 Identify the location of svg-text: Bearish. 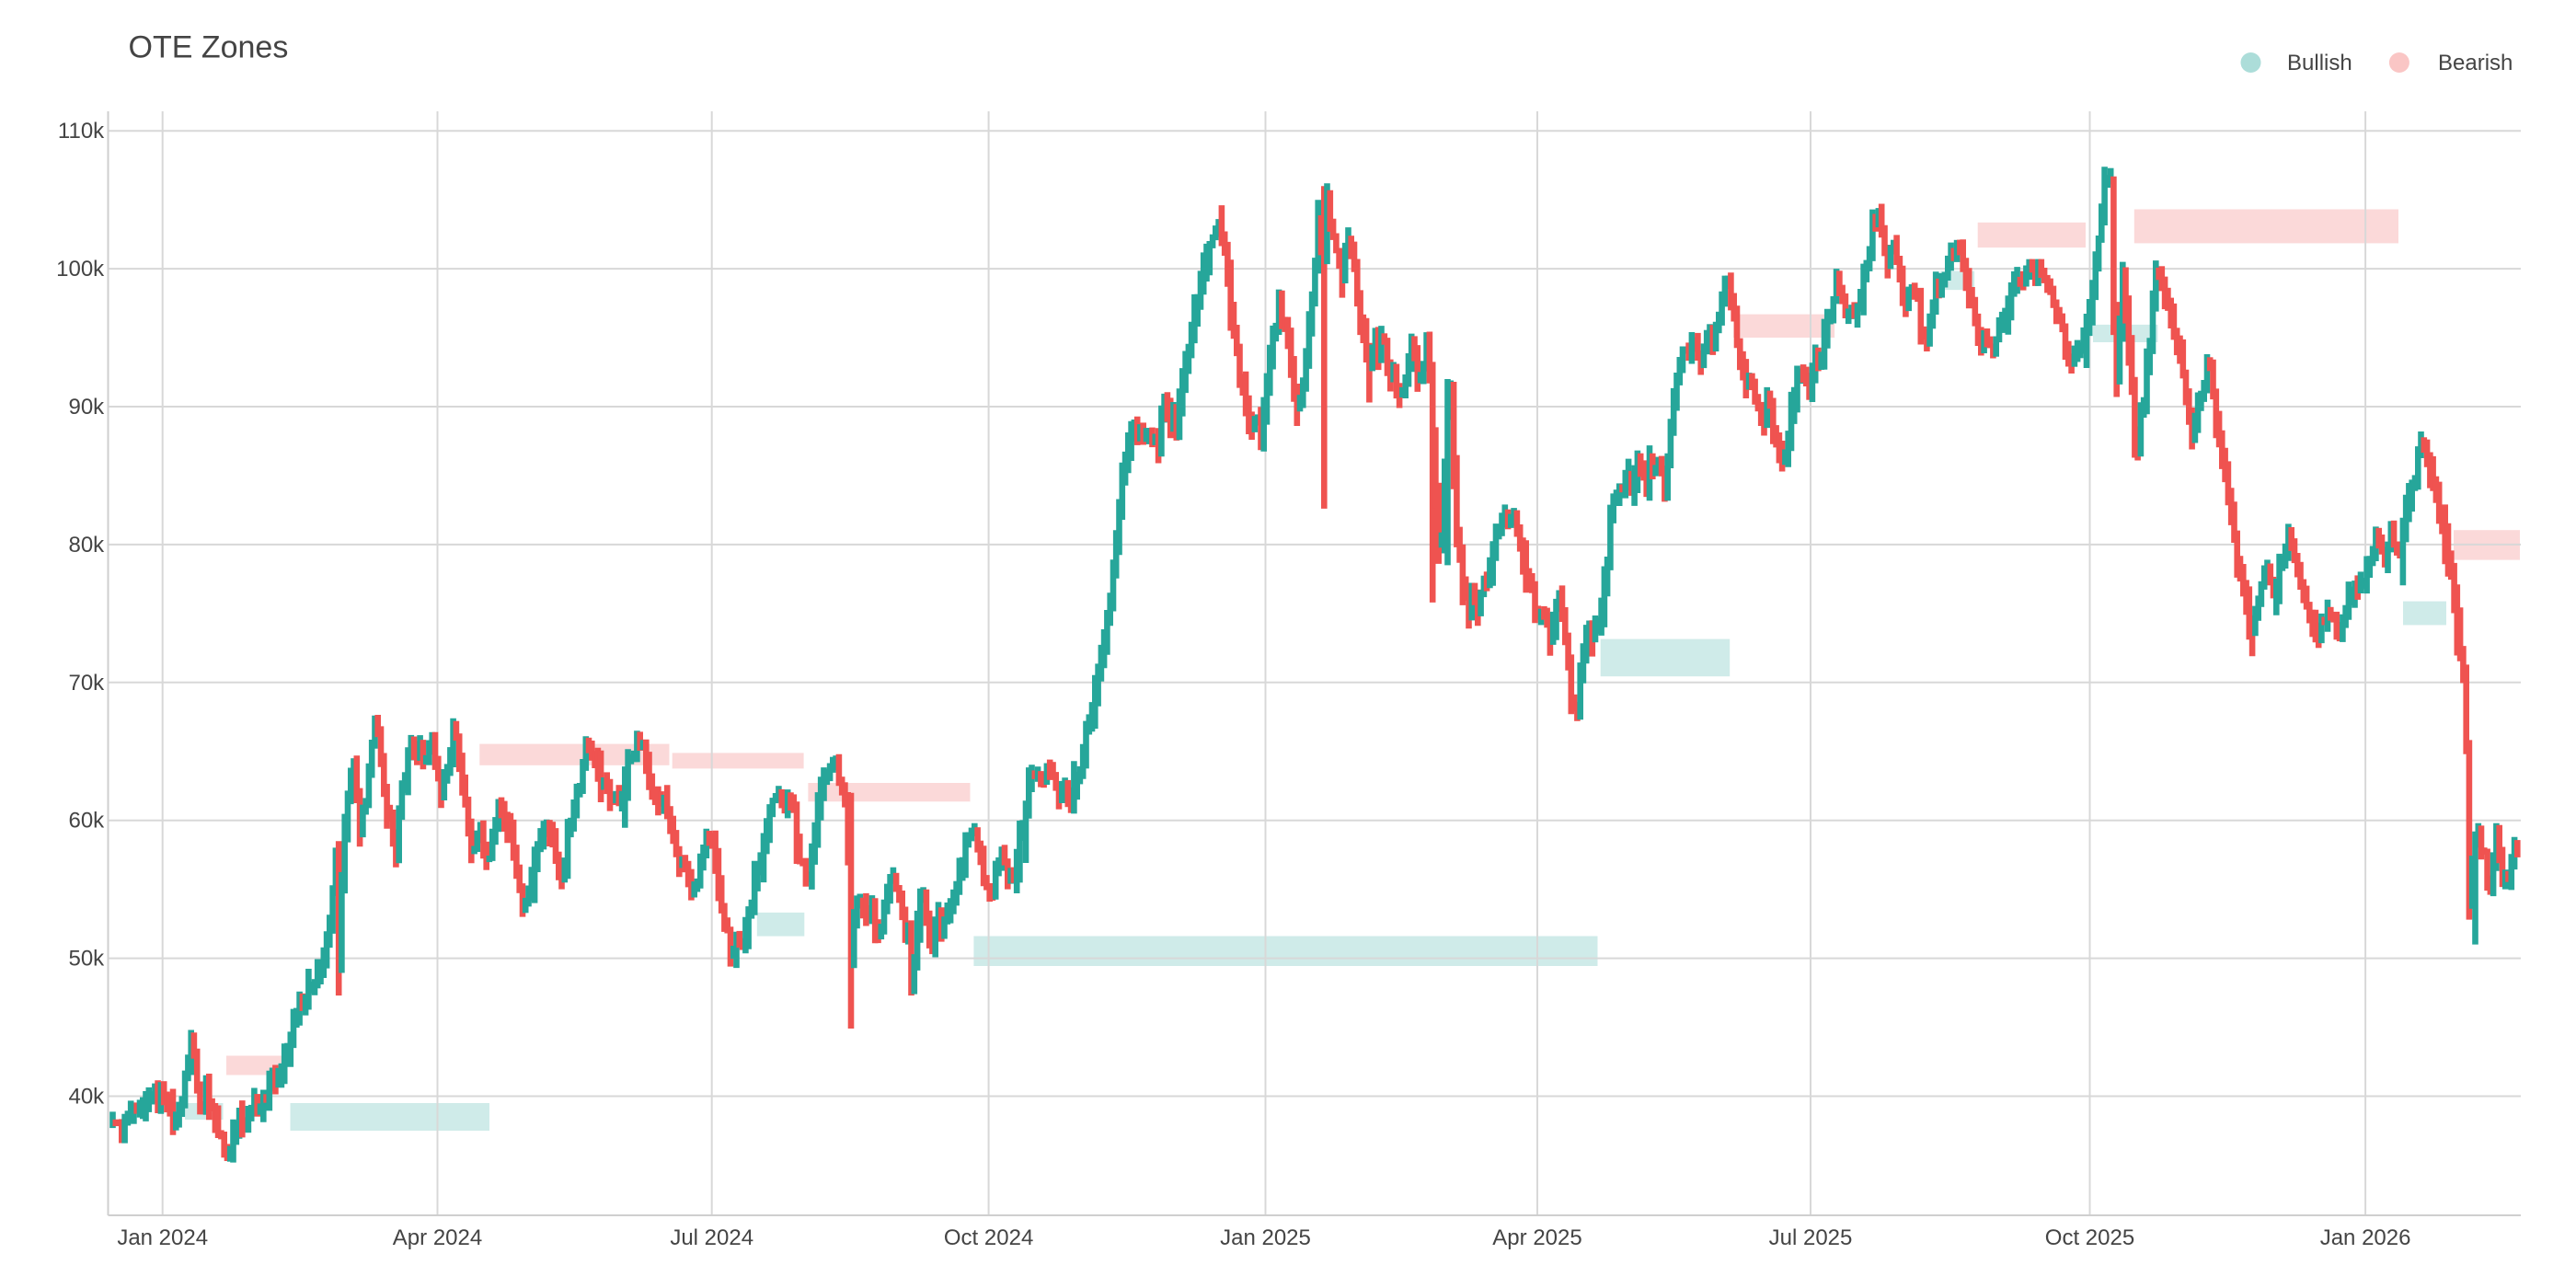
(2475, 63).